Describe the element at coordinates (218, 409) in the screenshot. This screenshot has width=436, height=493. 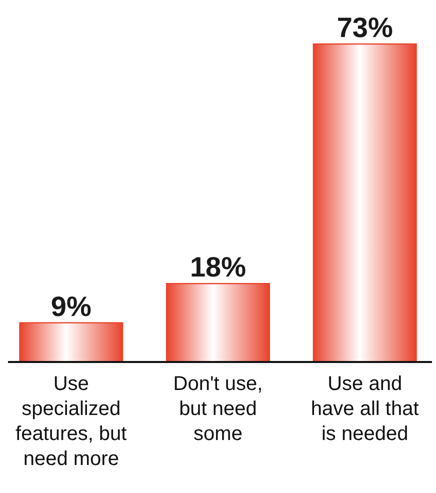
I see `x-tick-label: Don't use, but need some` at that location.